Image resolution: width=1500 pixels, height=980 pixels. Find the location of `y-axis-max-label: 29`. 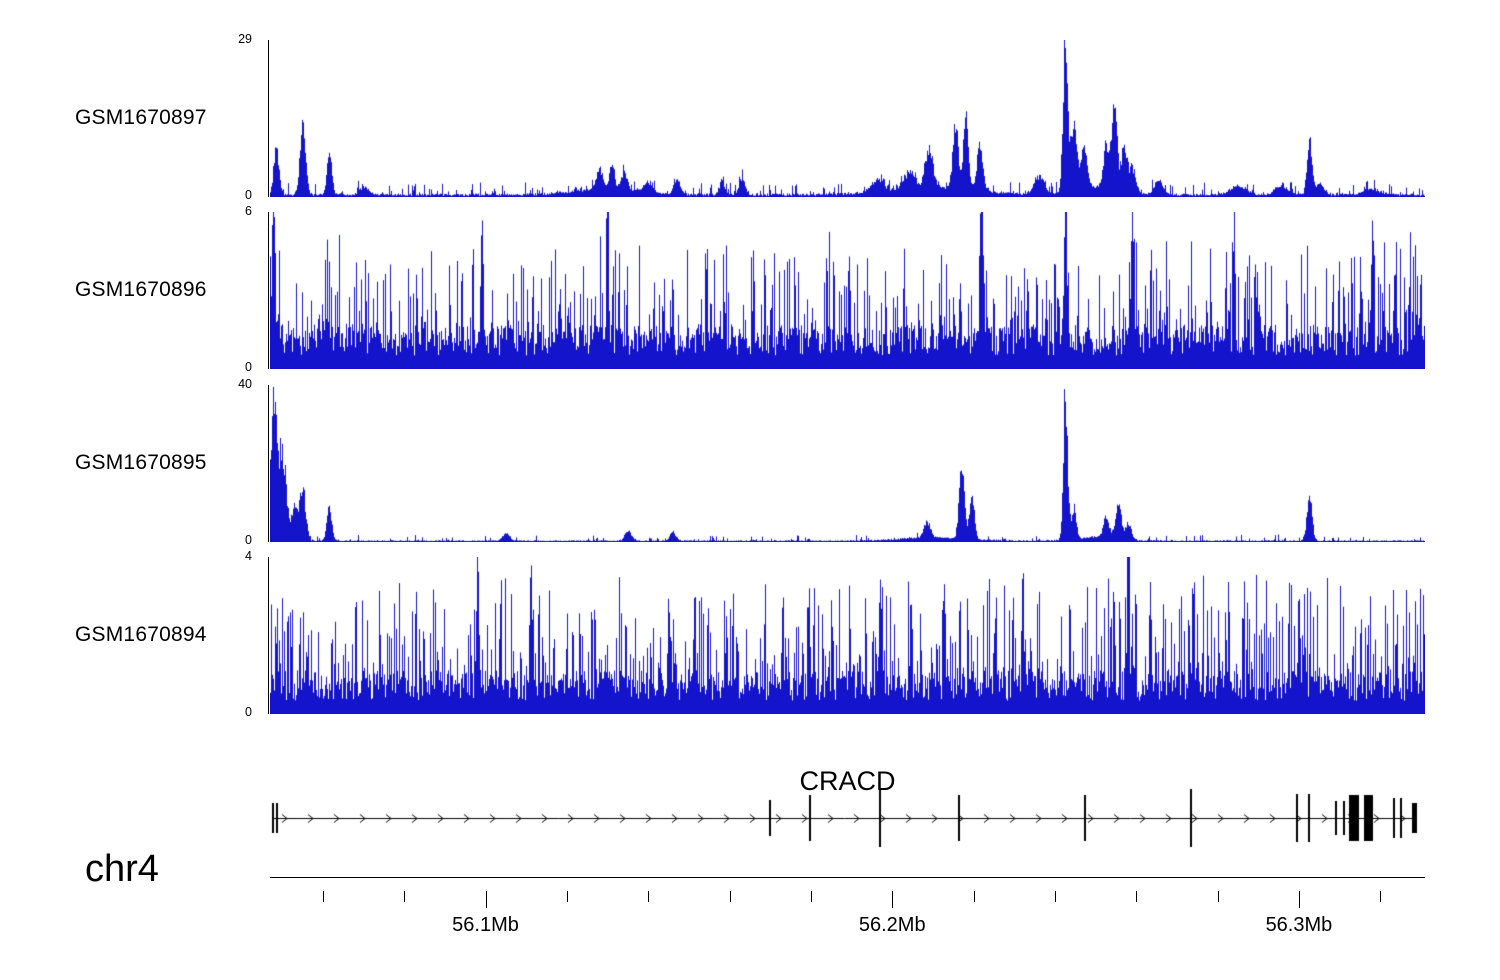

y-axis-max-label: 29 is located at coordinates (245, 39).